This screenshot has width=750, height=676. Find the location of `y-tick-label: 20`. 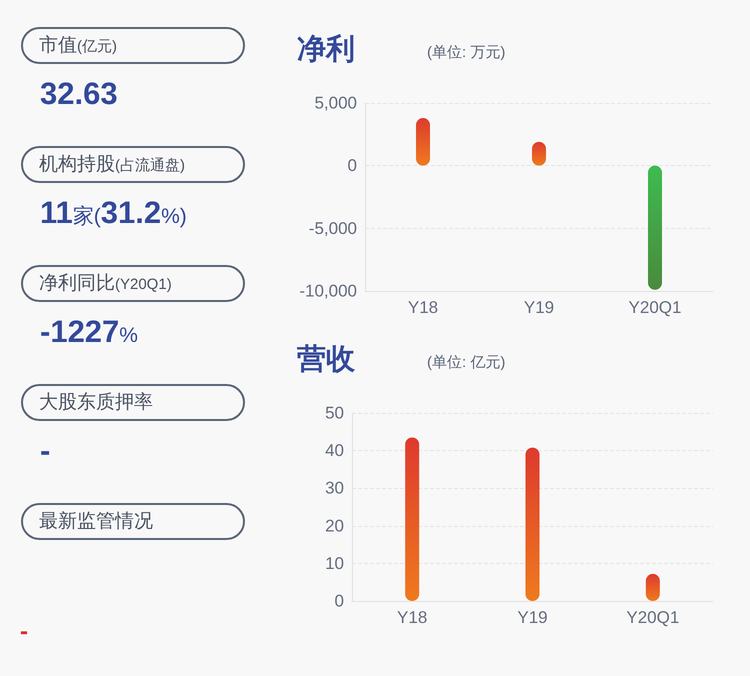

y-tick-label: 20 is located at coordinates (334, 526).